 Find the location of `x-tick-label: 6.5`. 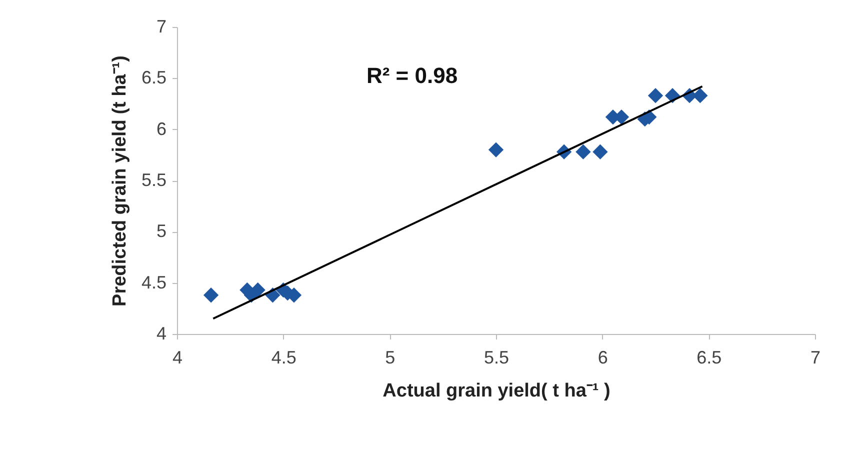

x-tick-label: 6.5 is located at coordinates (709, 358).